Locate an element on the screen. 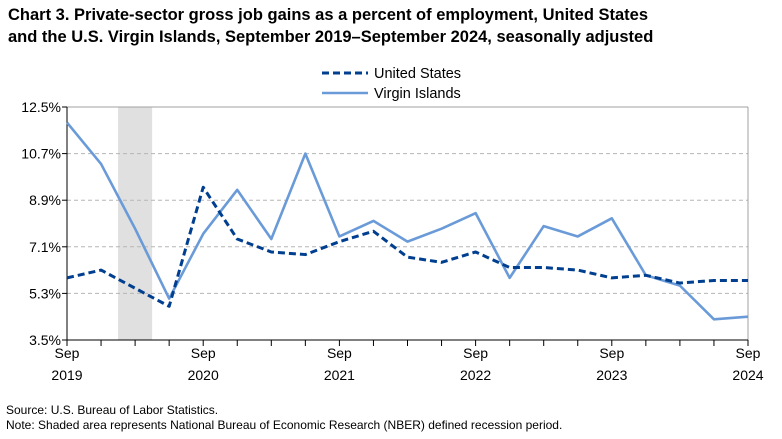 Image resolution: width=782 pixels, height=439 pixels. x-tick-label-year: 2019 is located at coordinates (66, 375).